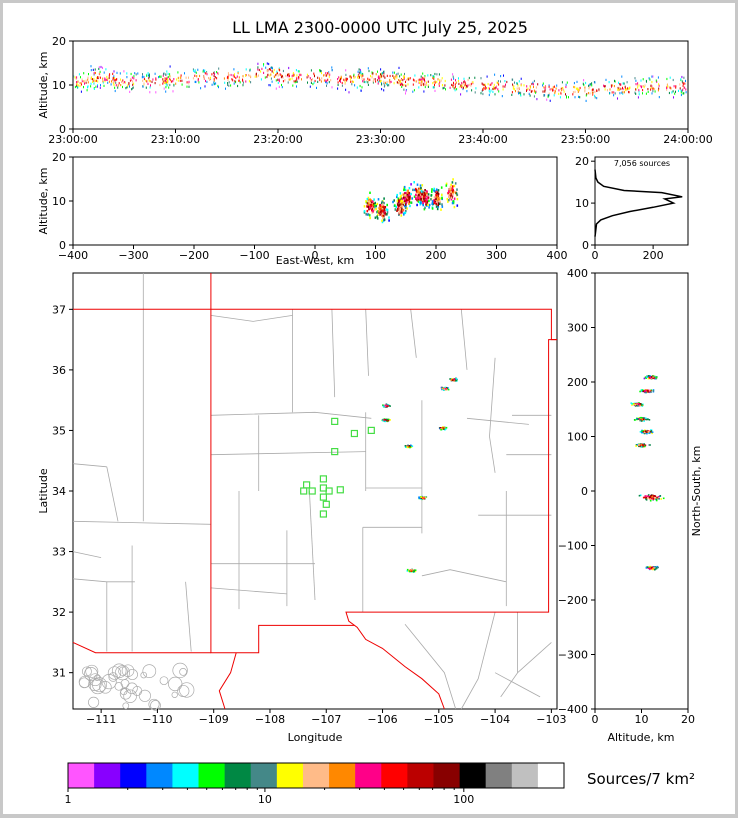 This screenshot has height=818, width=738. Describe the element at coordinates (315, 255) in the screenshot. I see `east-west-tick-label: 0` at that location.